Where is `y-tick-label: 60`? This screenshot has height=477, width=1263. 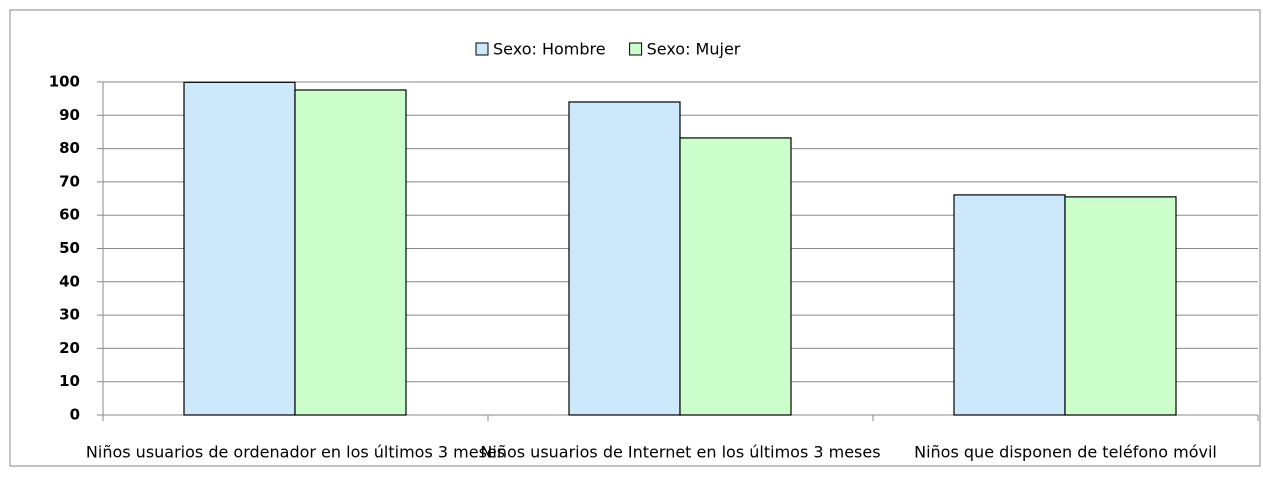 y-tick-label: 60 is located at coordinates (69, 215).